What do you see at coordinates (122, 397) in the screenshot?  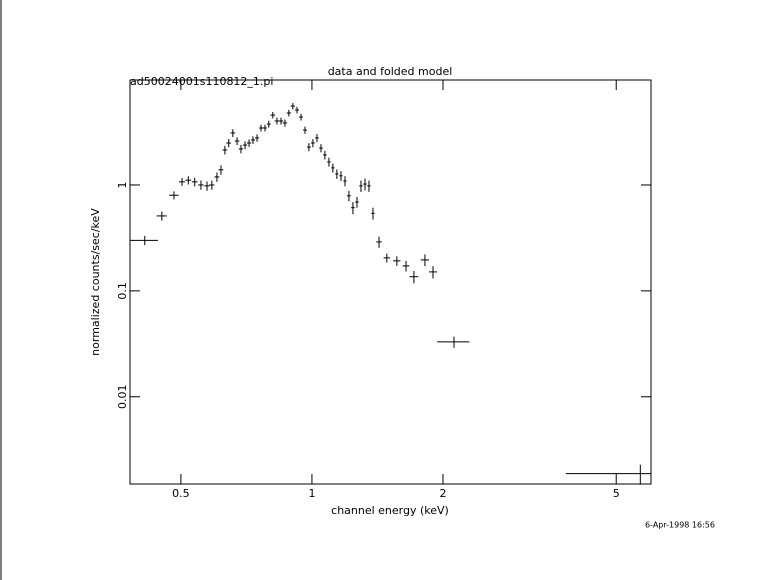 I see `y-tick-label: 0.01` at bounding box center [122, 397].